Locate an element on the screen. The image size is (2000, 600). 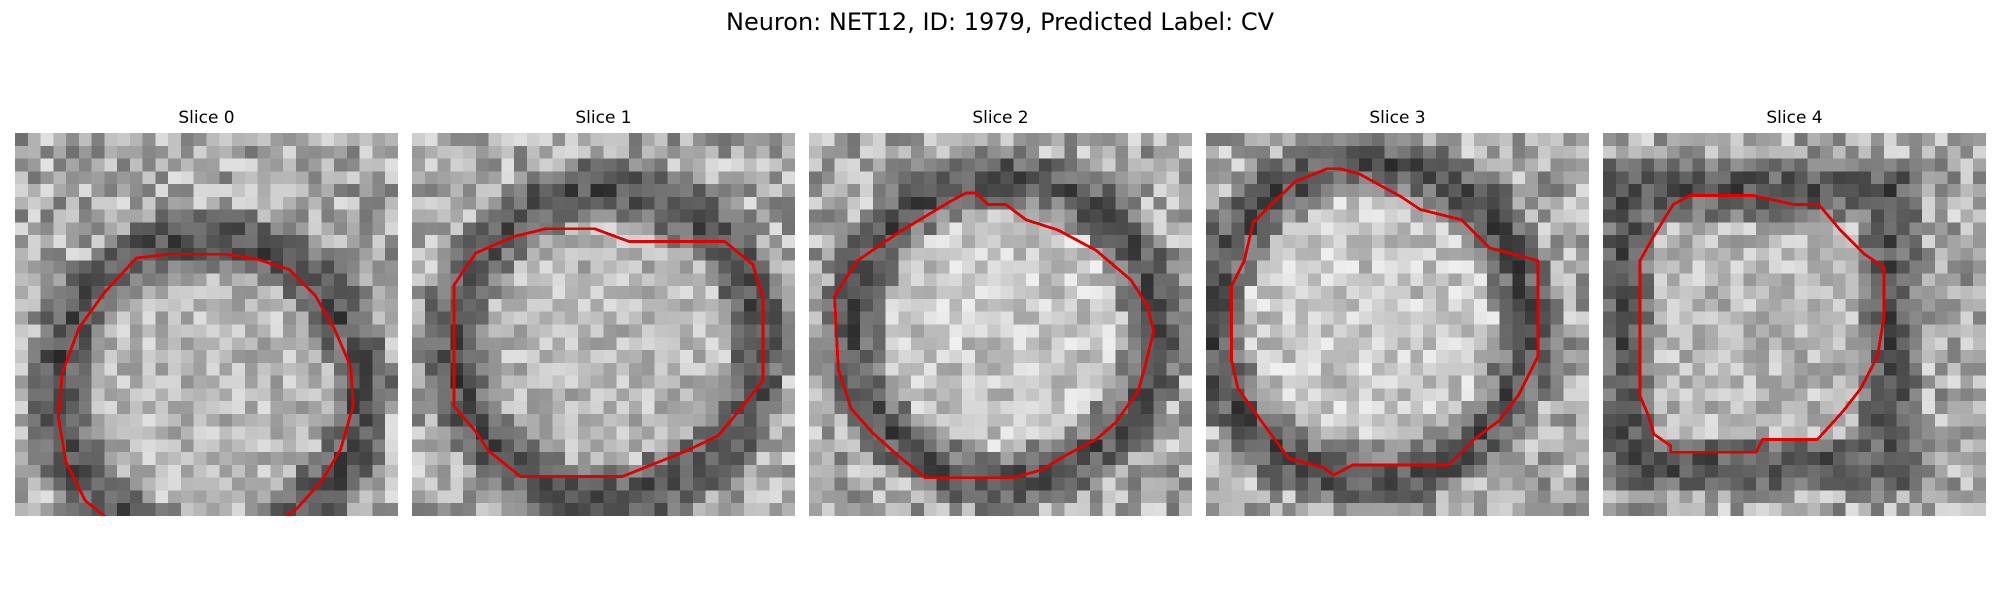
slice-panel-1: Slice 1 is located at coordinates (603, 313).